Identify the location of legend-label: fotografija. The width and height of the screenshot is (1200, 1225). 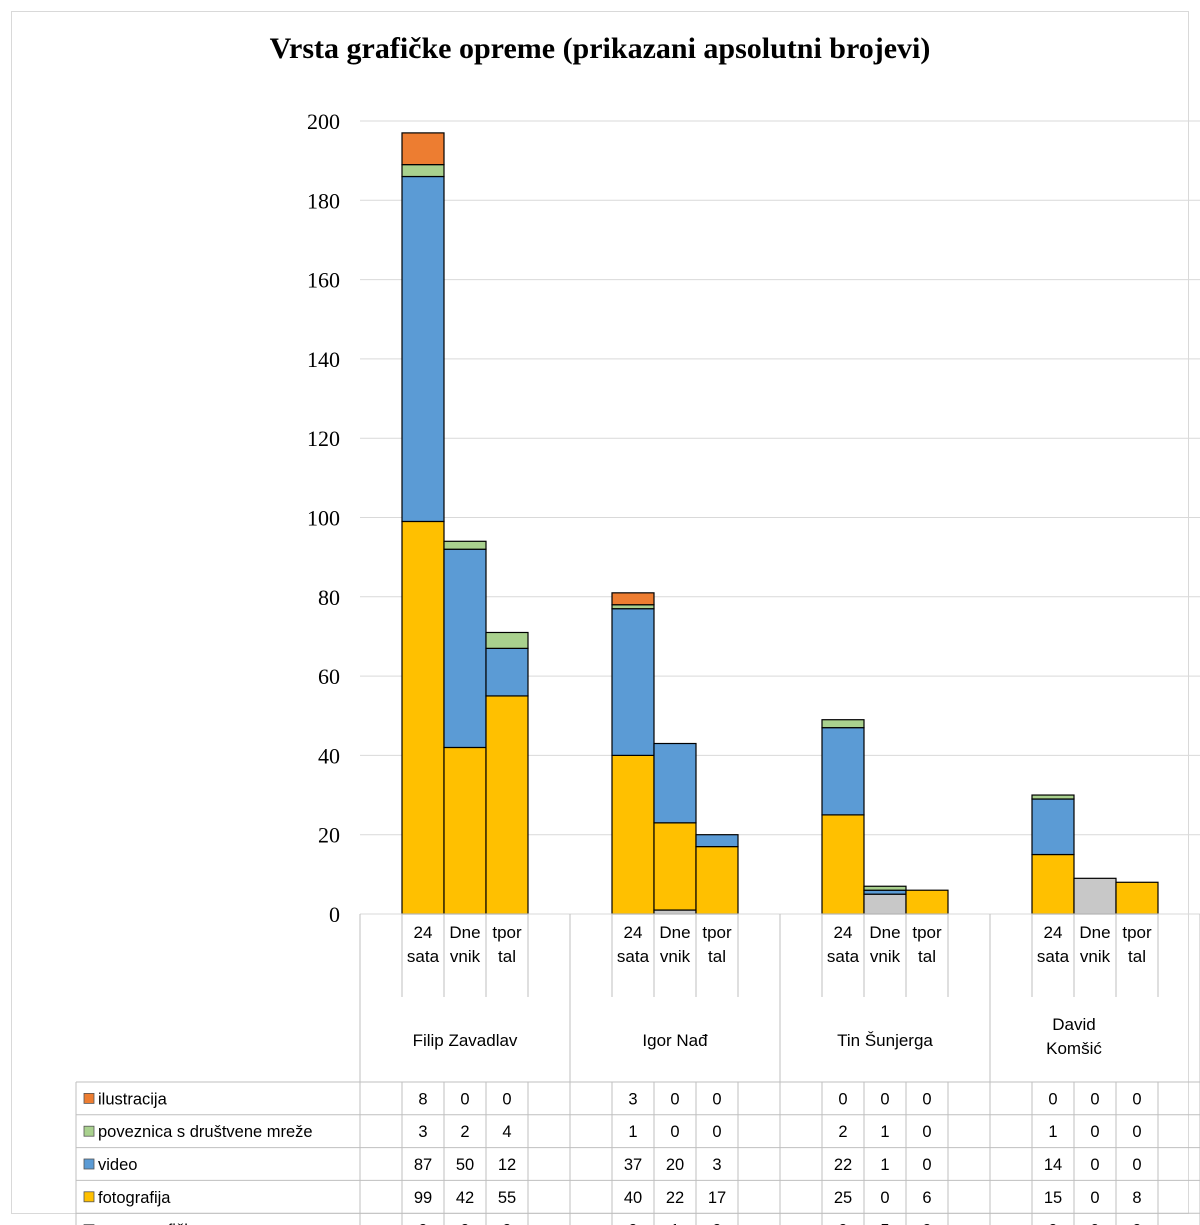
(134, 1198).